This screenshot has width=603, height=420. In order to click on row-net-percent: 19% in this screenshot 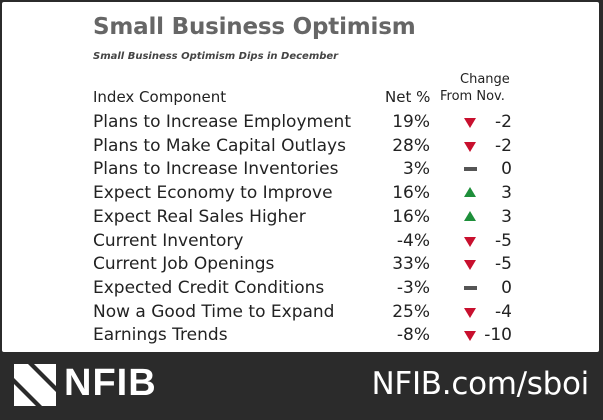, I will do `click(411, 122)`.